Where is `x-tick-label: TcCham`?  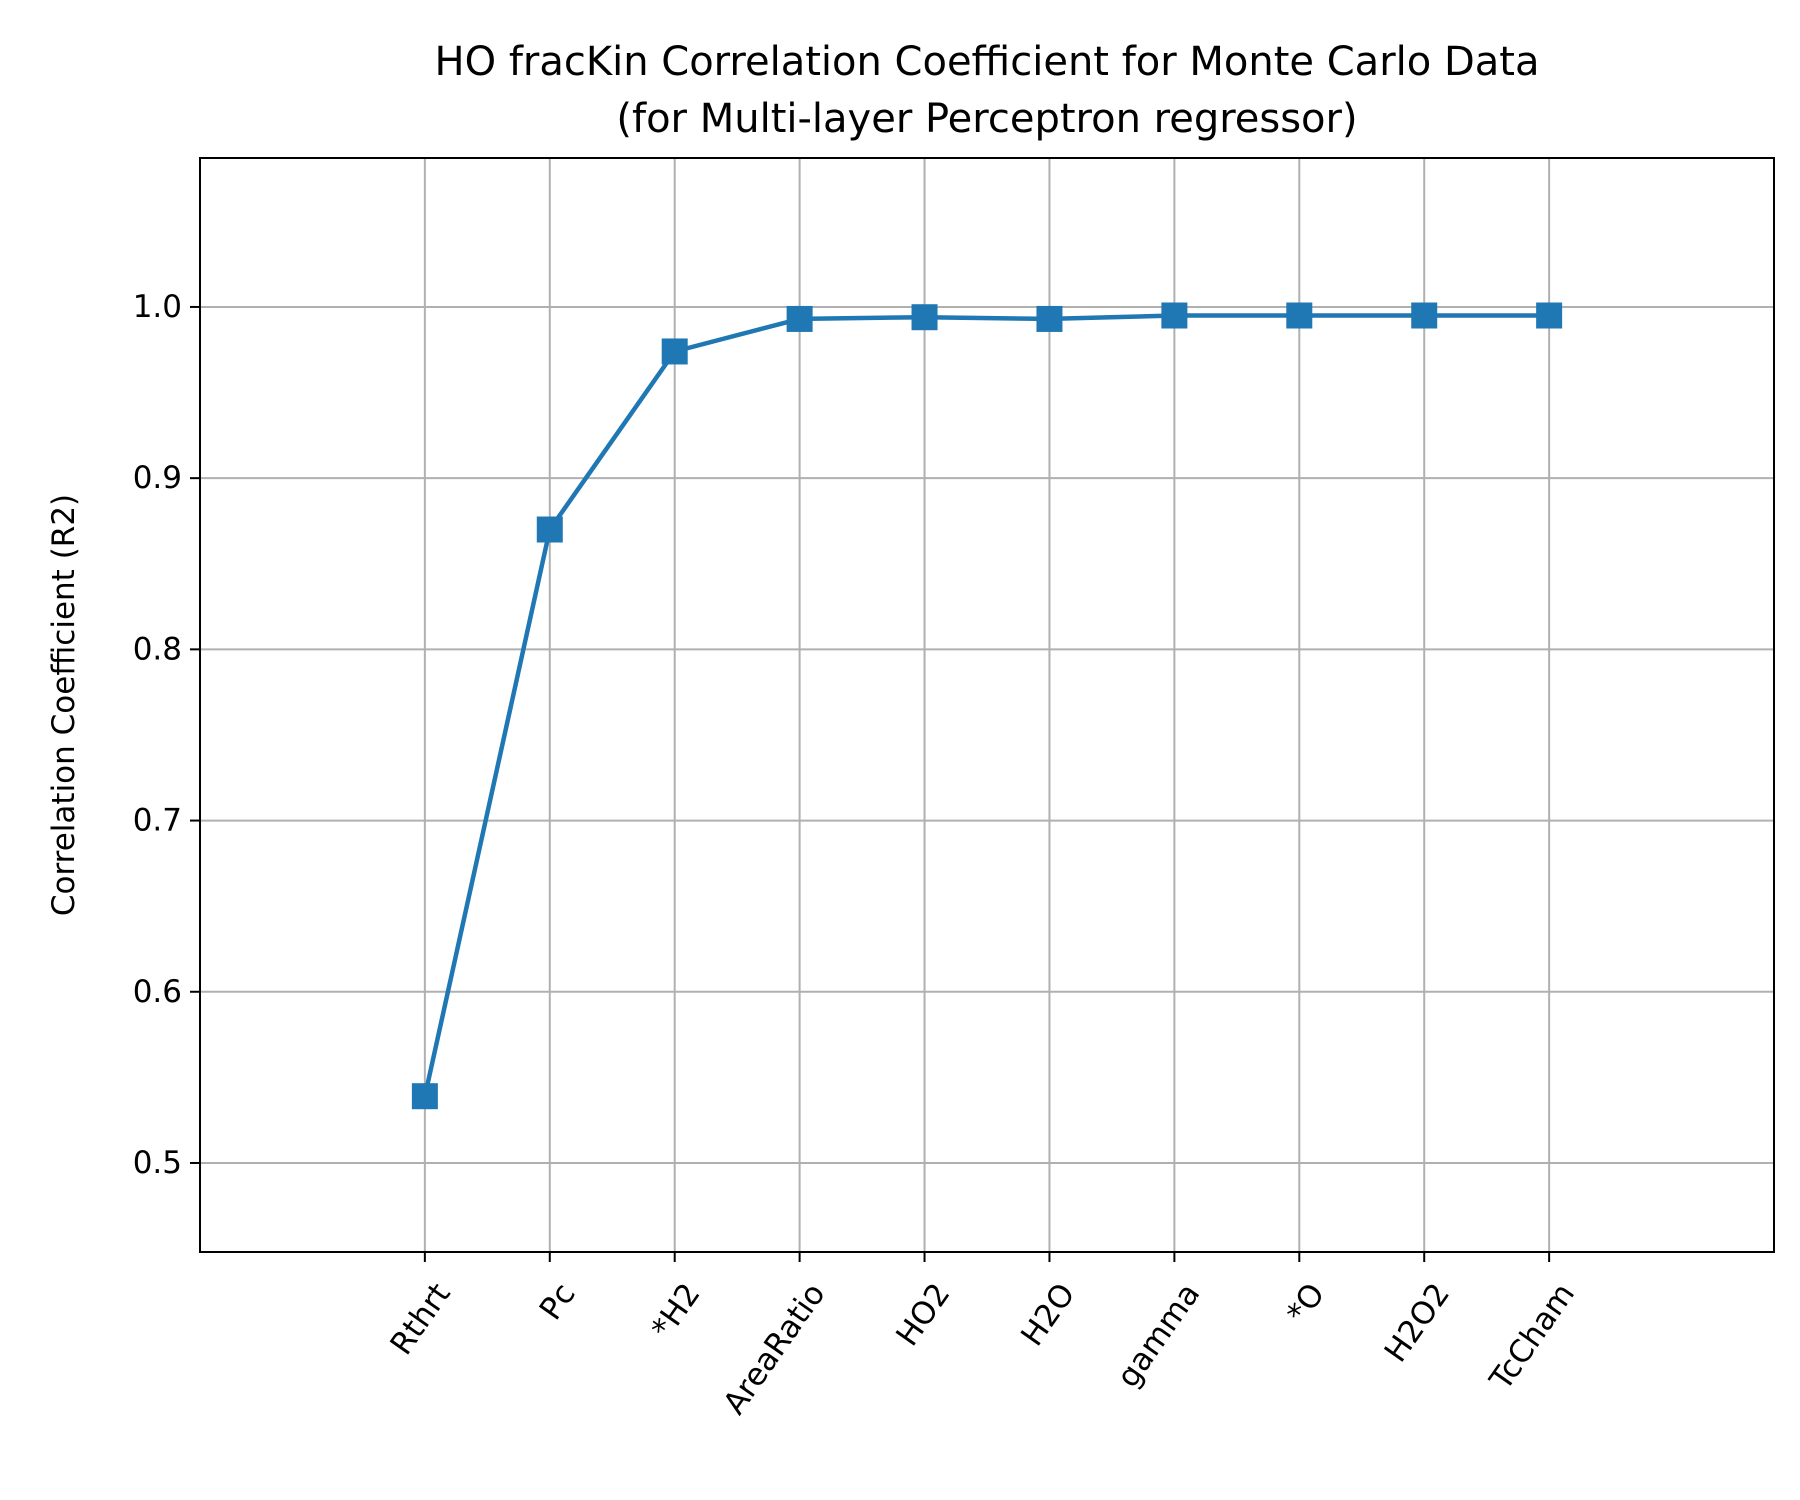
x-tick-label: TcCham is located at coordinates (1532, 1337).